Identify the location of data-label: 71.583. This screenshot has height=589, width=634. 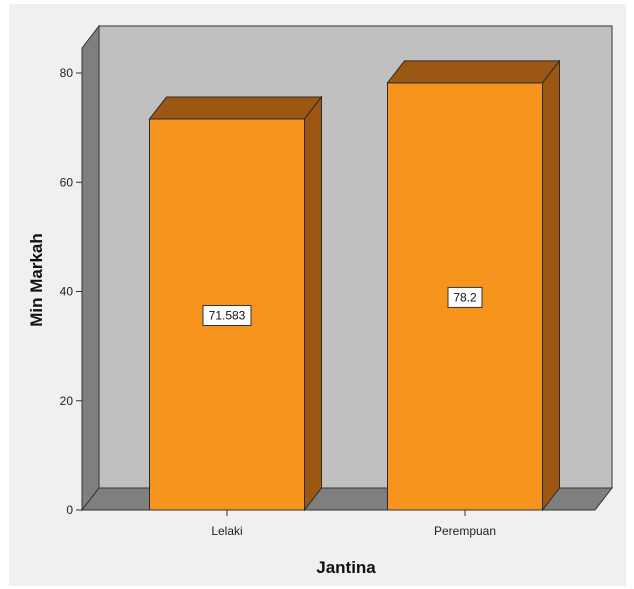
(227, 315).